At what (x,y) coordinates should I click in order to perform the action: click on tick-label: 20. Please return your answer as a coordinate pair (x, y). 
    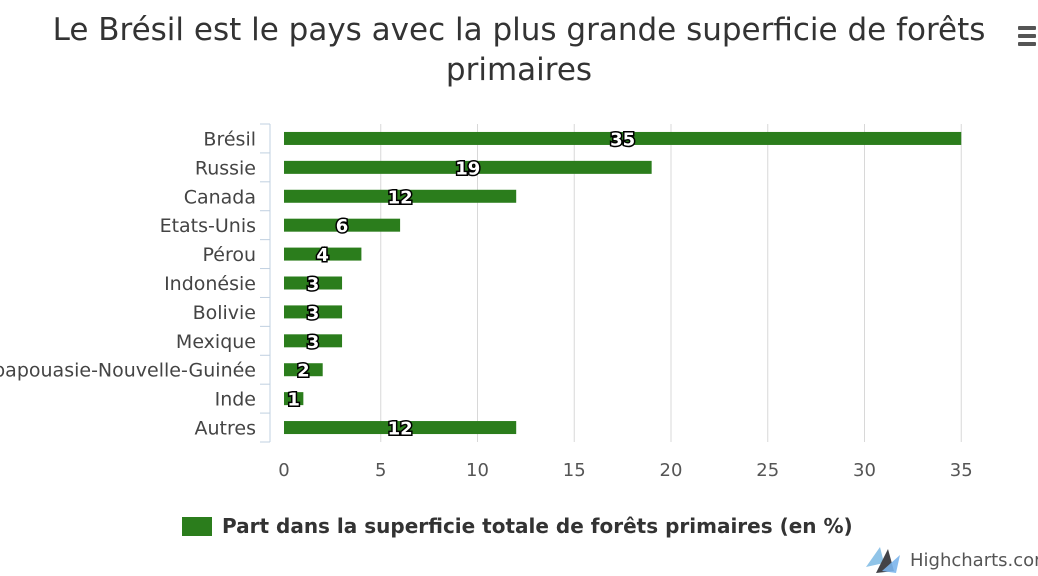
    Looking at the image, I should click on (671, 470).